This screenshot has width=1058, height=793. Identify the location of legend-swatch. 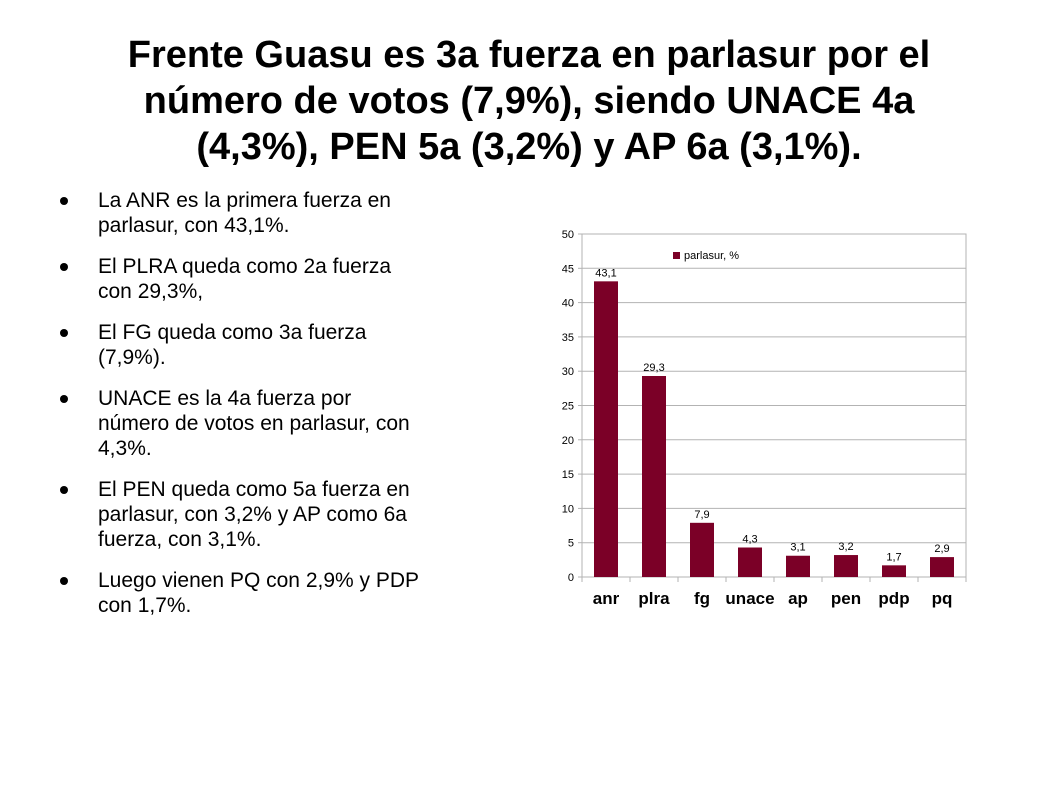
(676, 255).